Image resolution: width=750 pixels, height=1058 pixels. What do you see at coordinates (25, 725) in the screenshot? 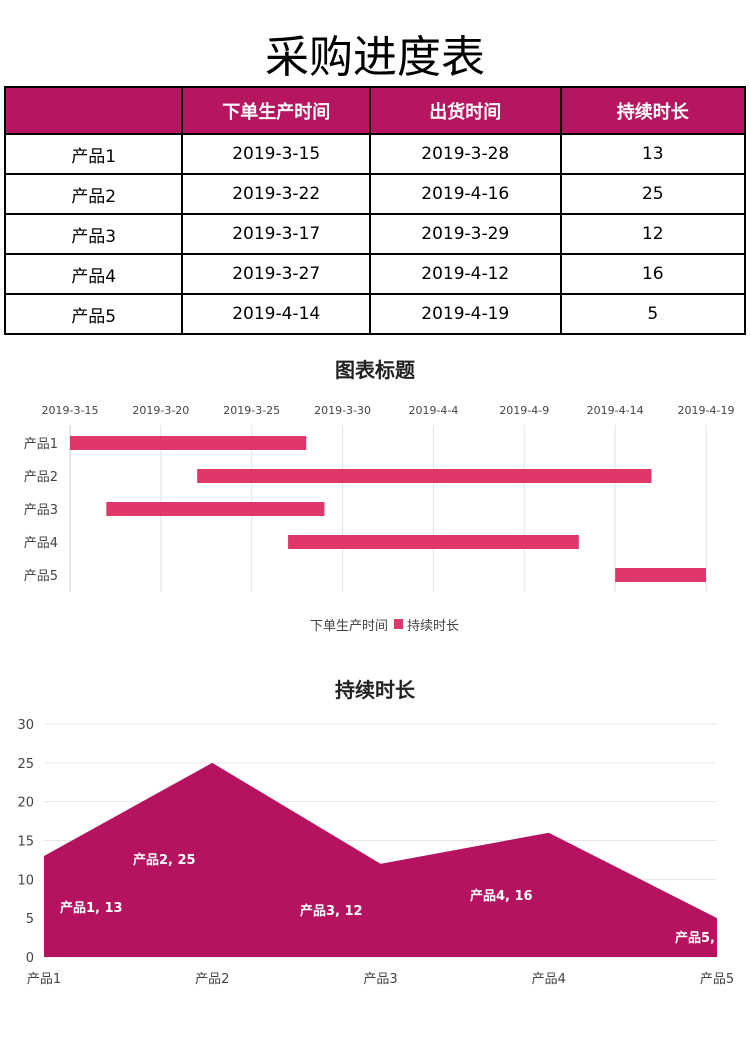
I see `y-tick-label: 30` at bounding box center [25, 725].